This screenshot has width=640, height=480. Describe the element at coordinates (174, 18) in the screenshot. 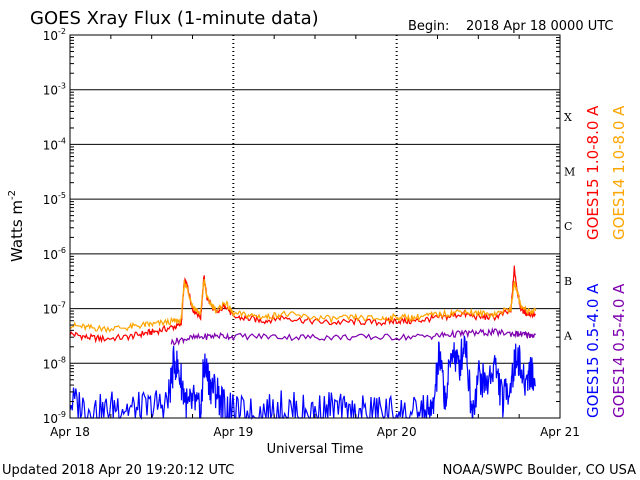

I see `chart-title: GOES Xray Flux (1-minute data)` at that location.